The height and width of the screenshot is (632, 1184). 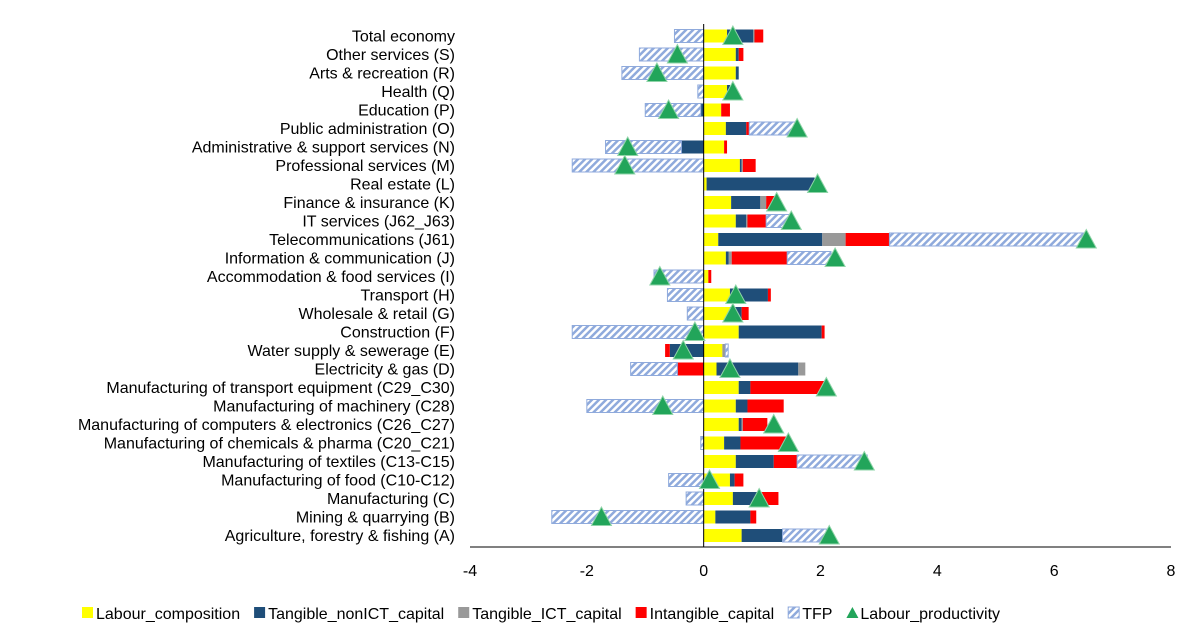 What do you see at coordinates (624, 164) in the screenshot?
I see `marker-labour-productivity-professional-services-m` at bounding box center [624, 164].